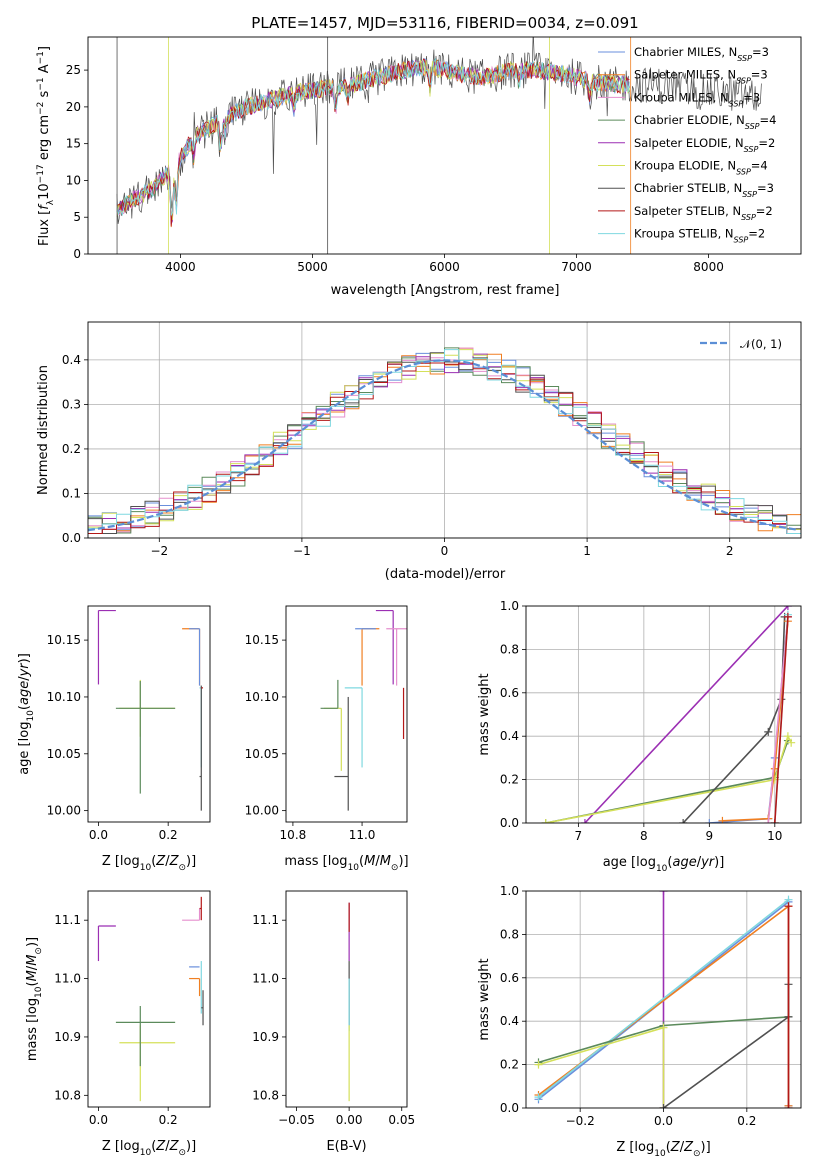 This screenshot has height=1170, width=819. What do you see at coordinates (580, 1121) in the screenshot?
I see `x-tick-label: −0.2` at bounding box center [580, 1121].